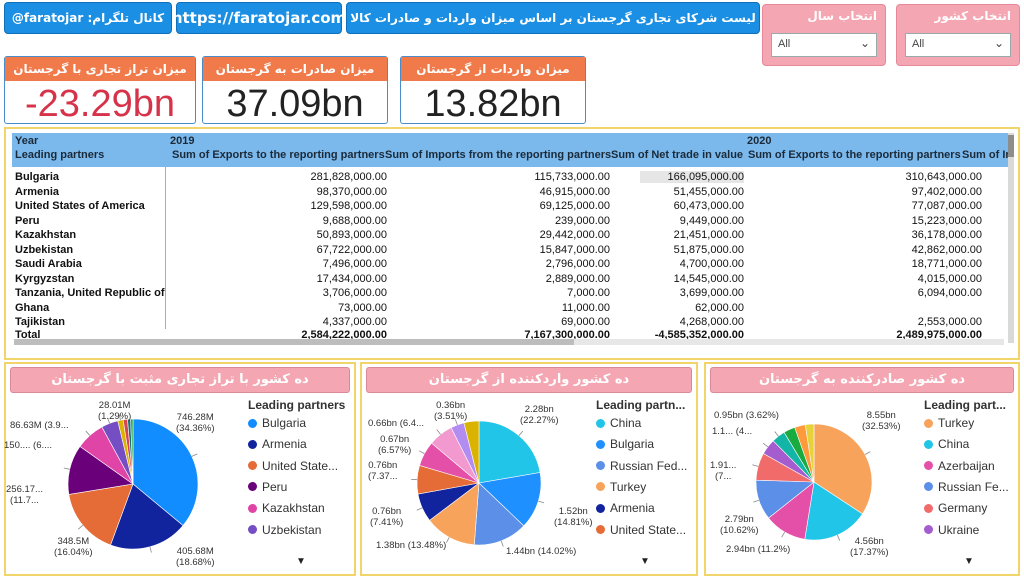 This screenshot has height=580, width=1024. Describe the element at coordinates (708, 206) in the screenshot. I see `table-cell: 60,473,000.00` at that location.